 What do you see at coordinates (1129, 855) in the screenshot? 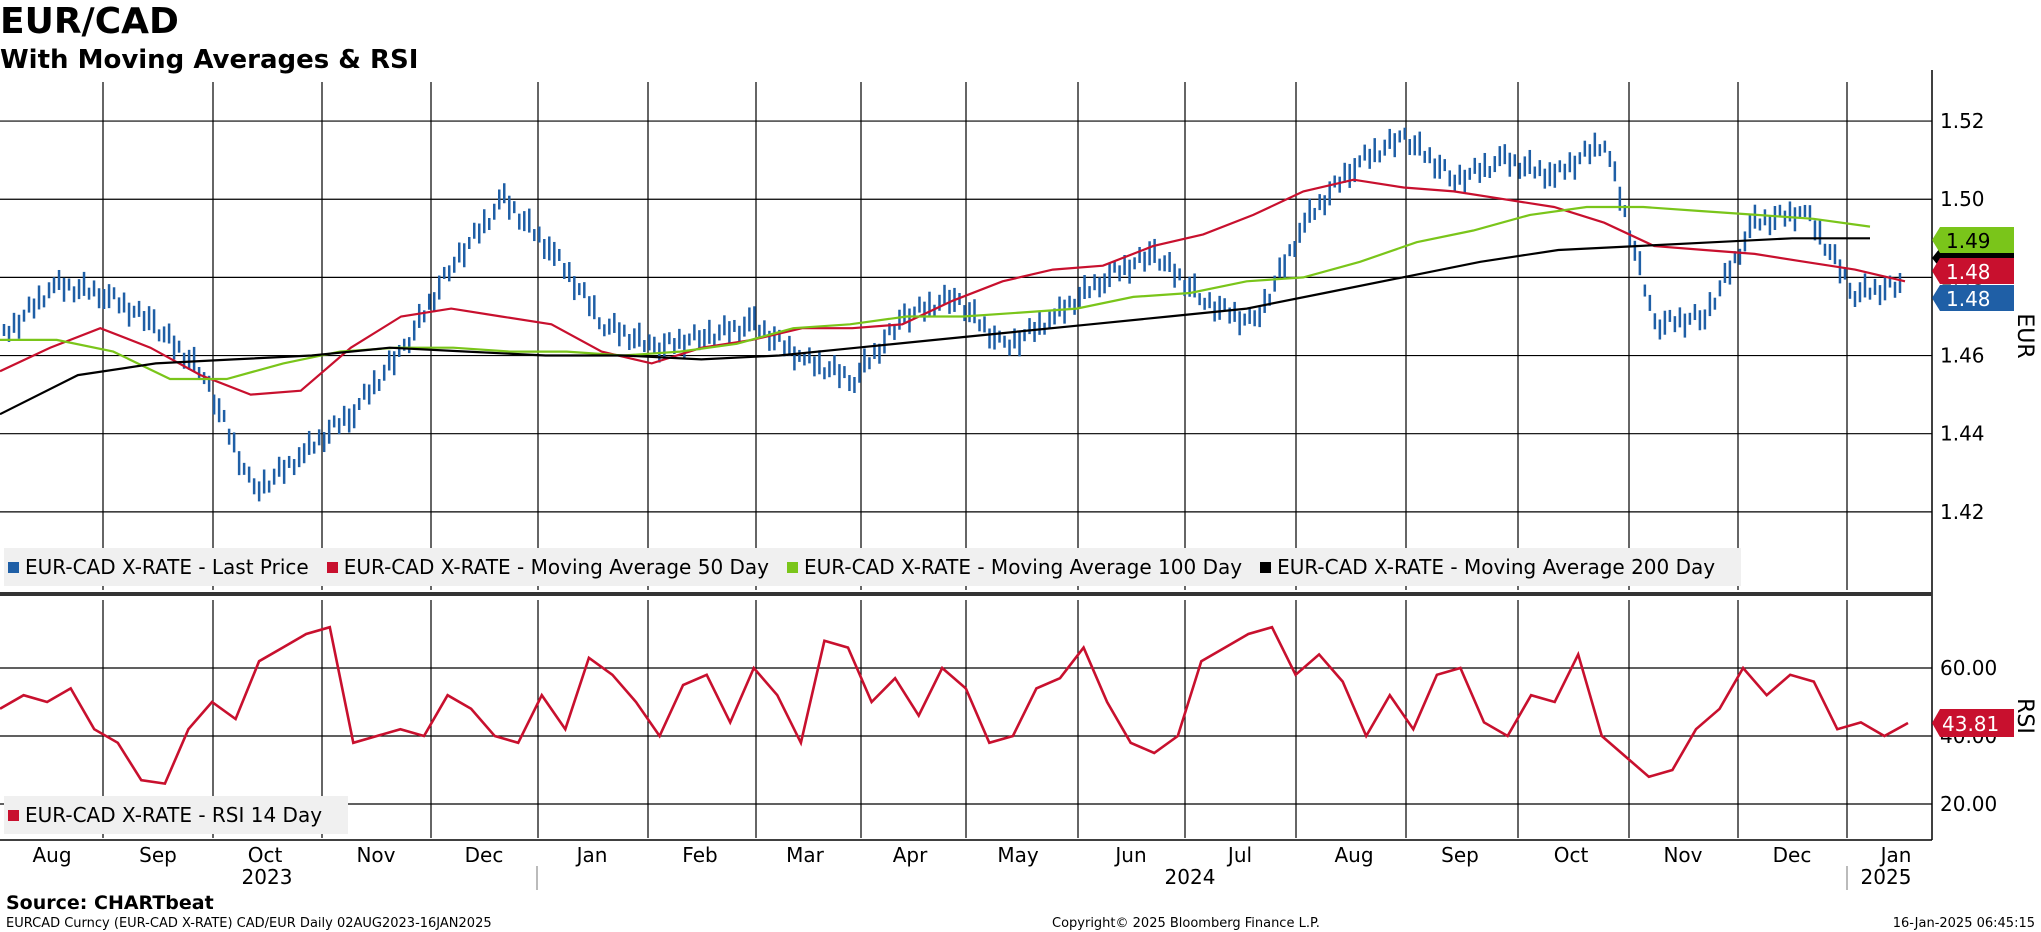
I see `month-tick-label: Jun` at bounding box center [1129, 855].